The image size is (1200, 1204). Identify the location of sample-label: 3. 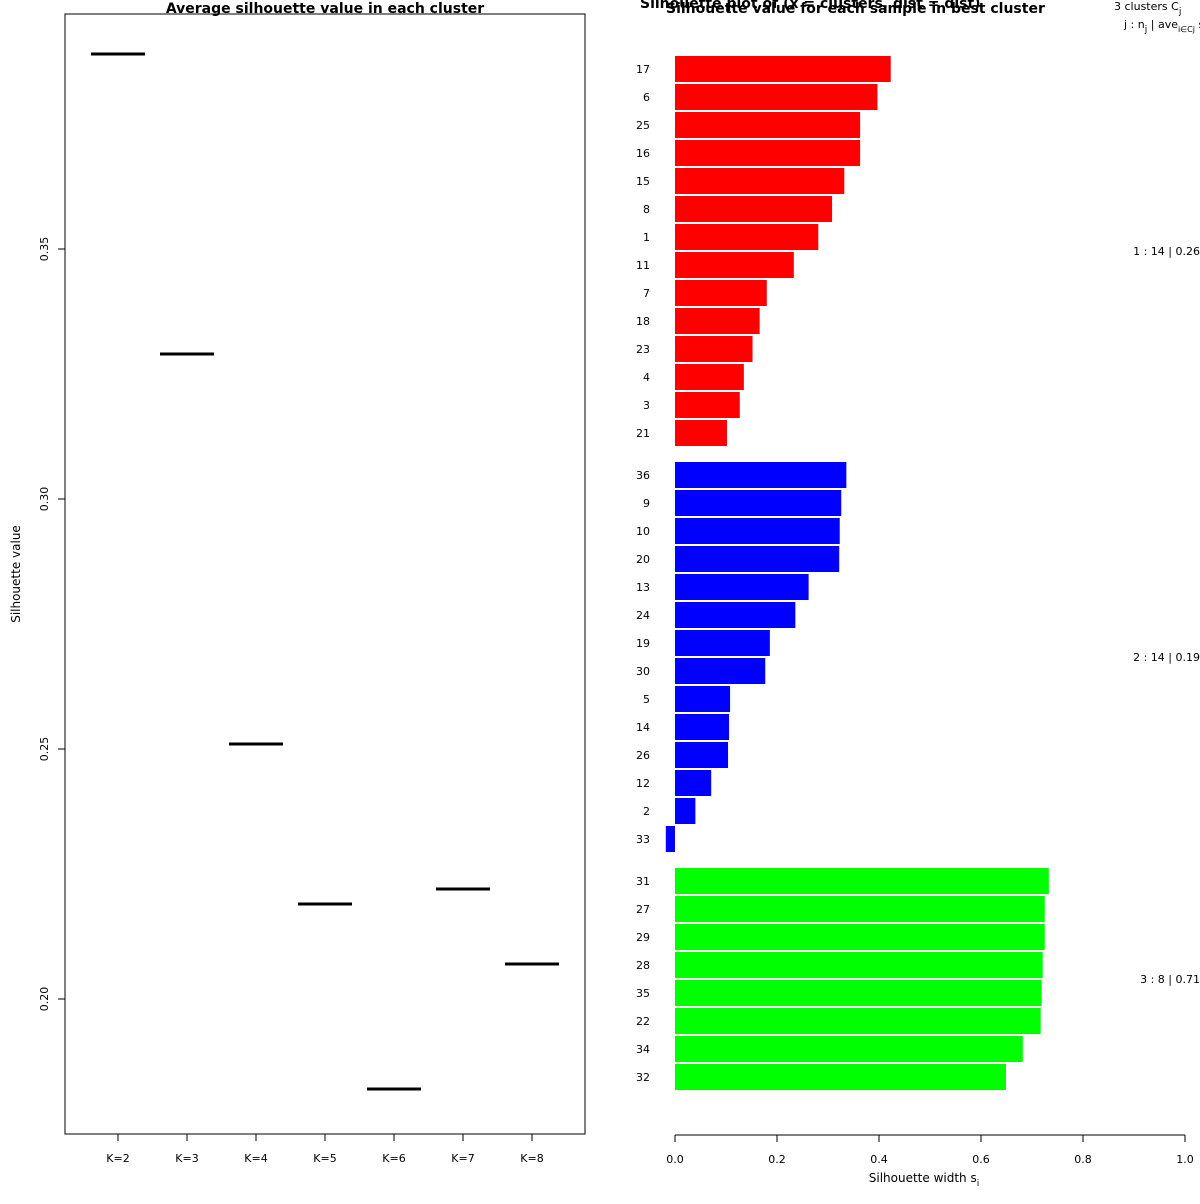
(646, 405).